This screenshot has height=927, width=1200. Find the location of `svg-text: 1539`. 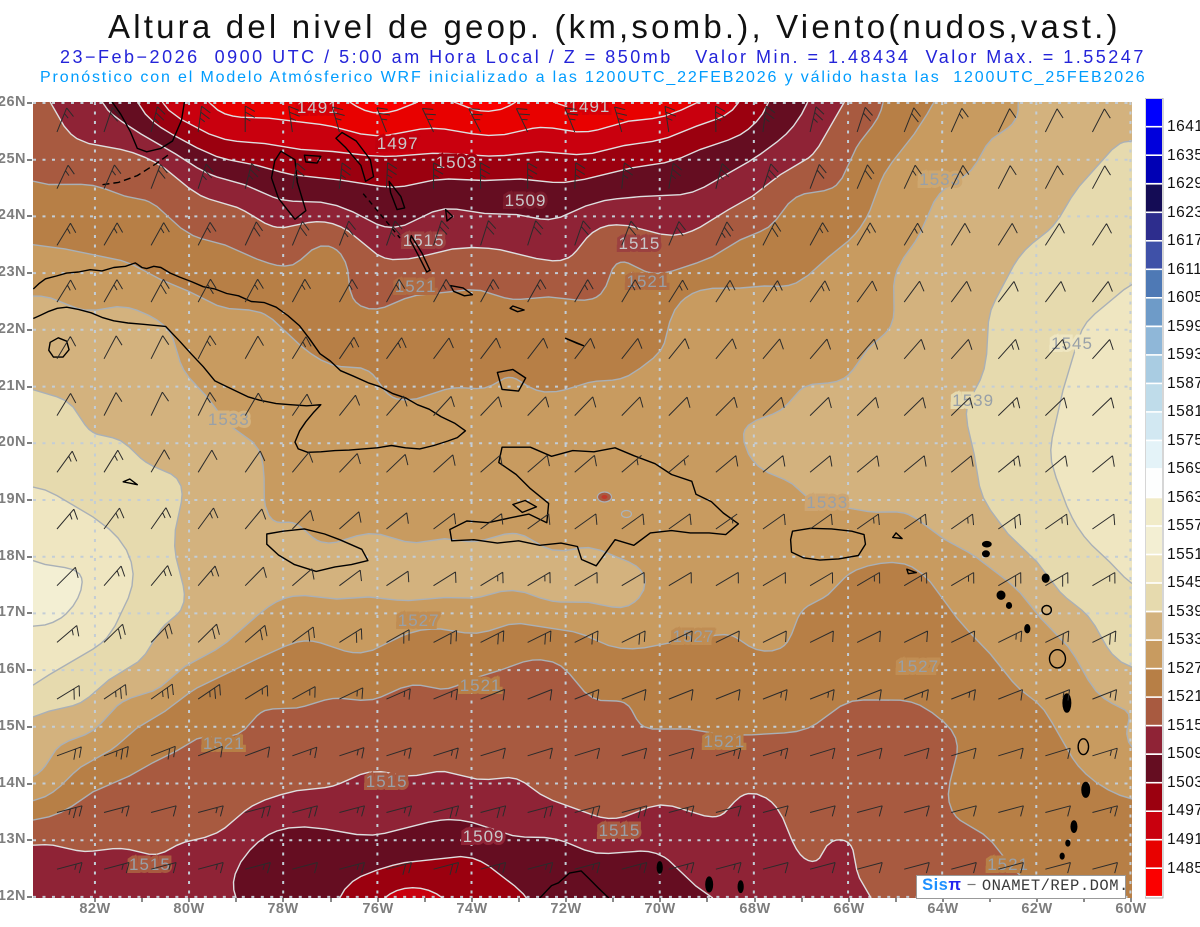

svg-text: 1539 is located at coordinates (973, 400).